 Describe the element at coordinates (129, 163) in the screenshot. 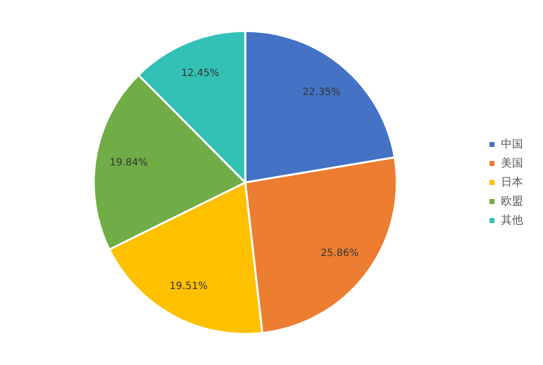

I see `data-label: 19.84%` at that location.